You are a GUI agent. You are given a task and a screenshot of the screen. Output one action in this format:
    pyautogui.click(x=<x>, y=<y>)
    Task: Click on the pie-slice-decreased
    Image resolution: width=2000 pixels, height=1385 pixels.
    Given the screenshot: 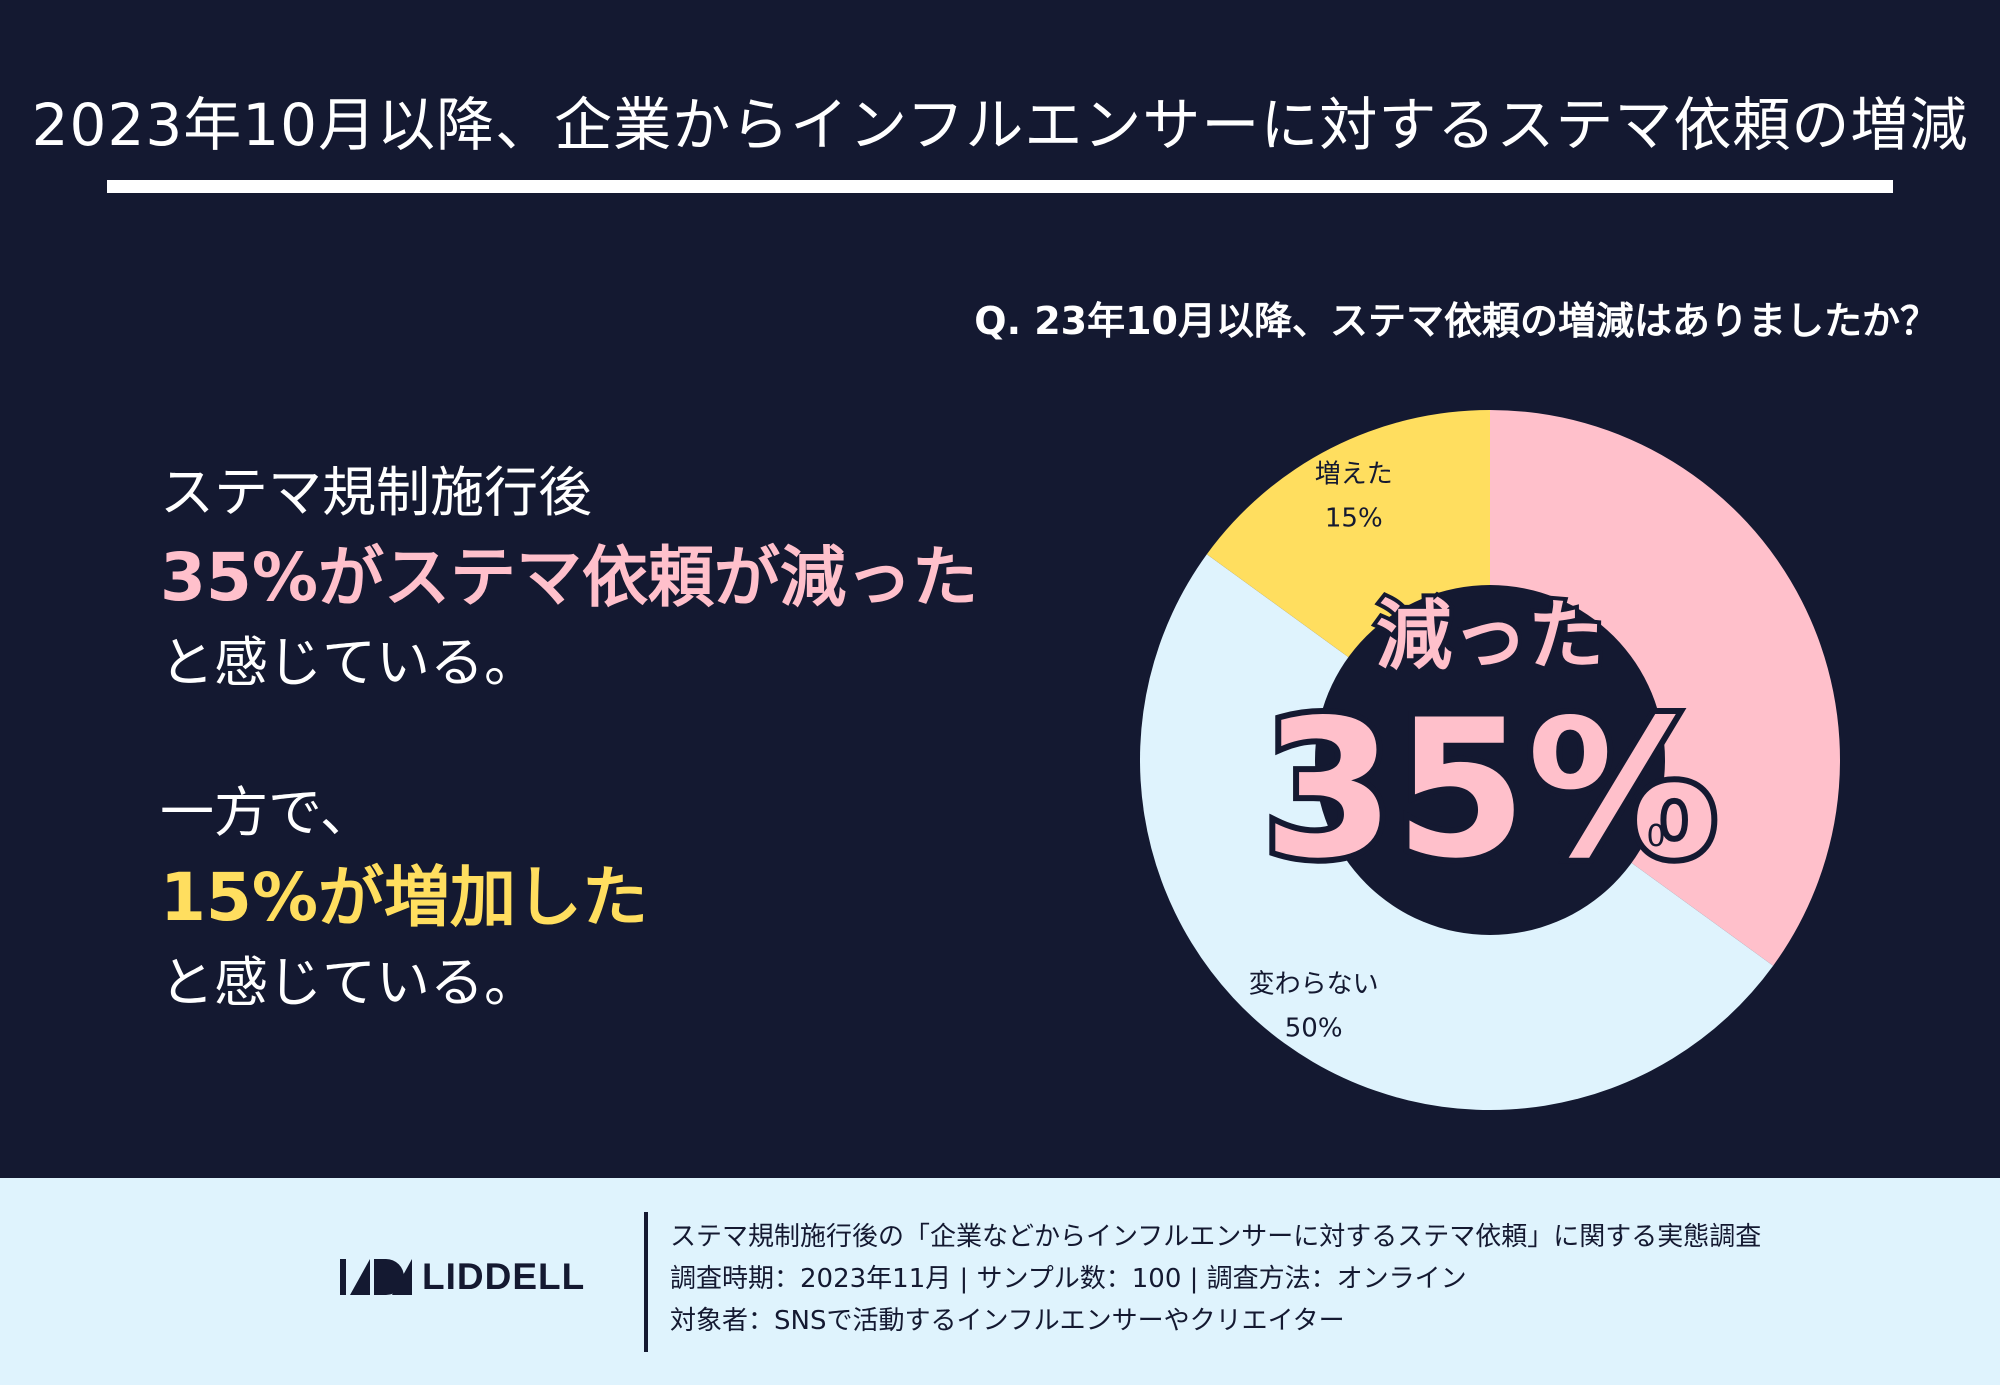 What is the action you would take?
    pyautogui.click(x=1665, y=688)
    